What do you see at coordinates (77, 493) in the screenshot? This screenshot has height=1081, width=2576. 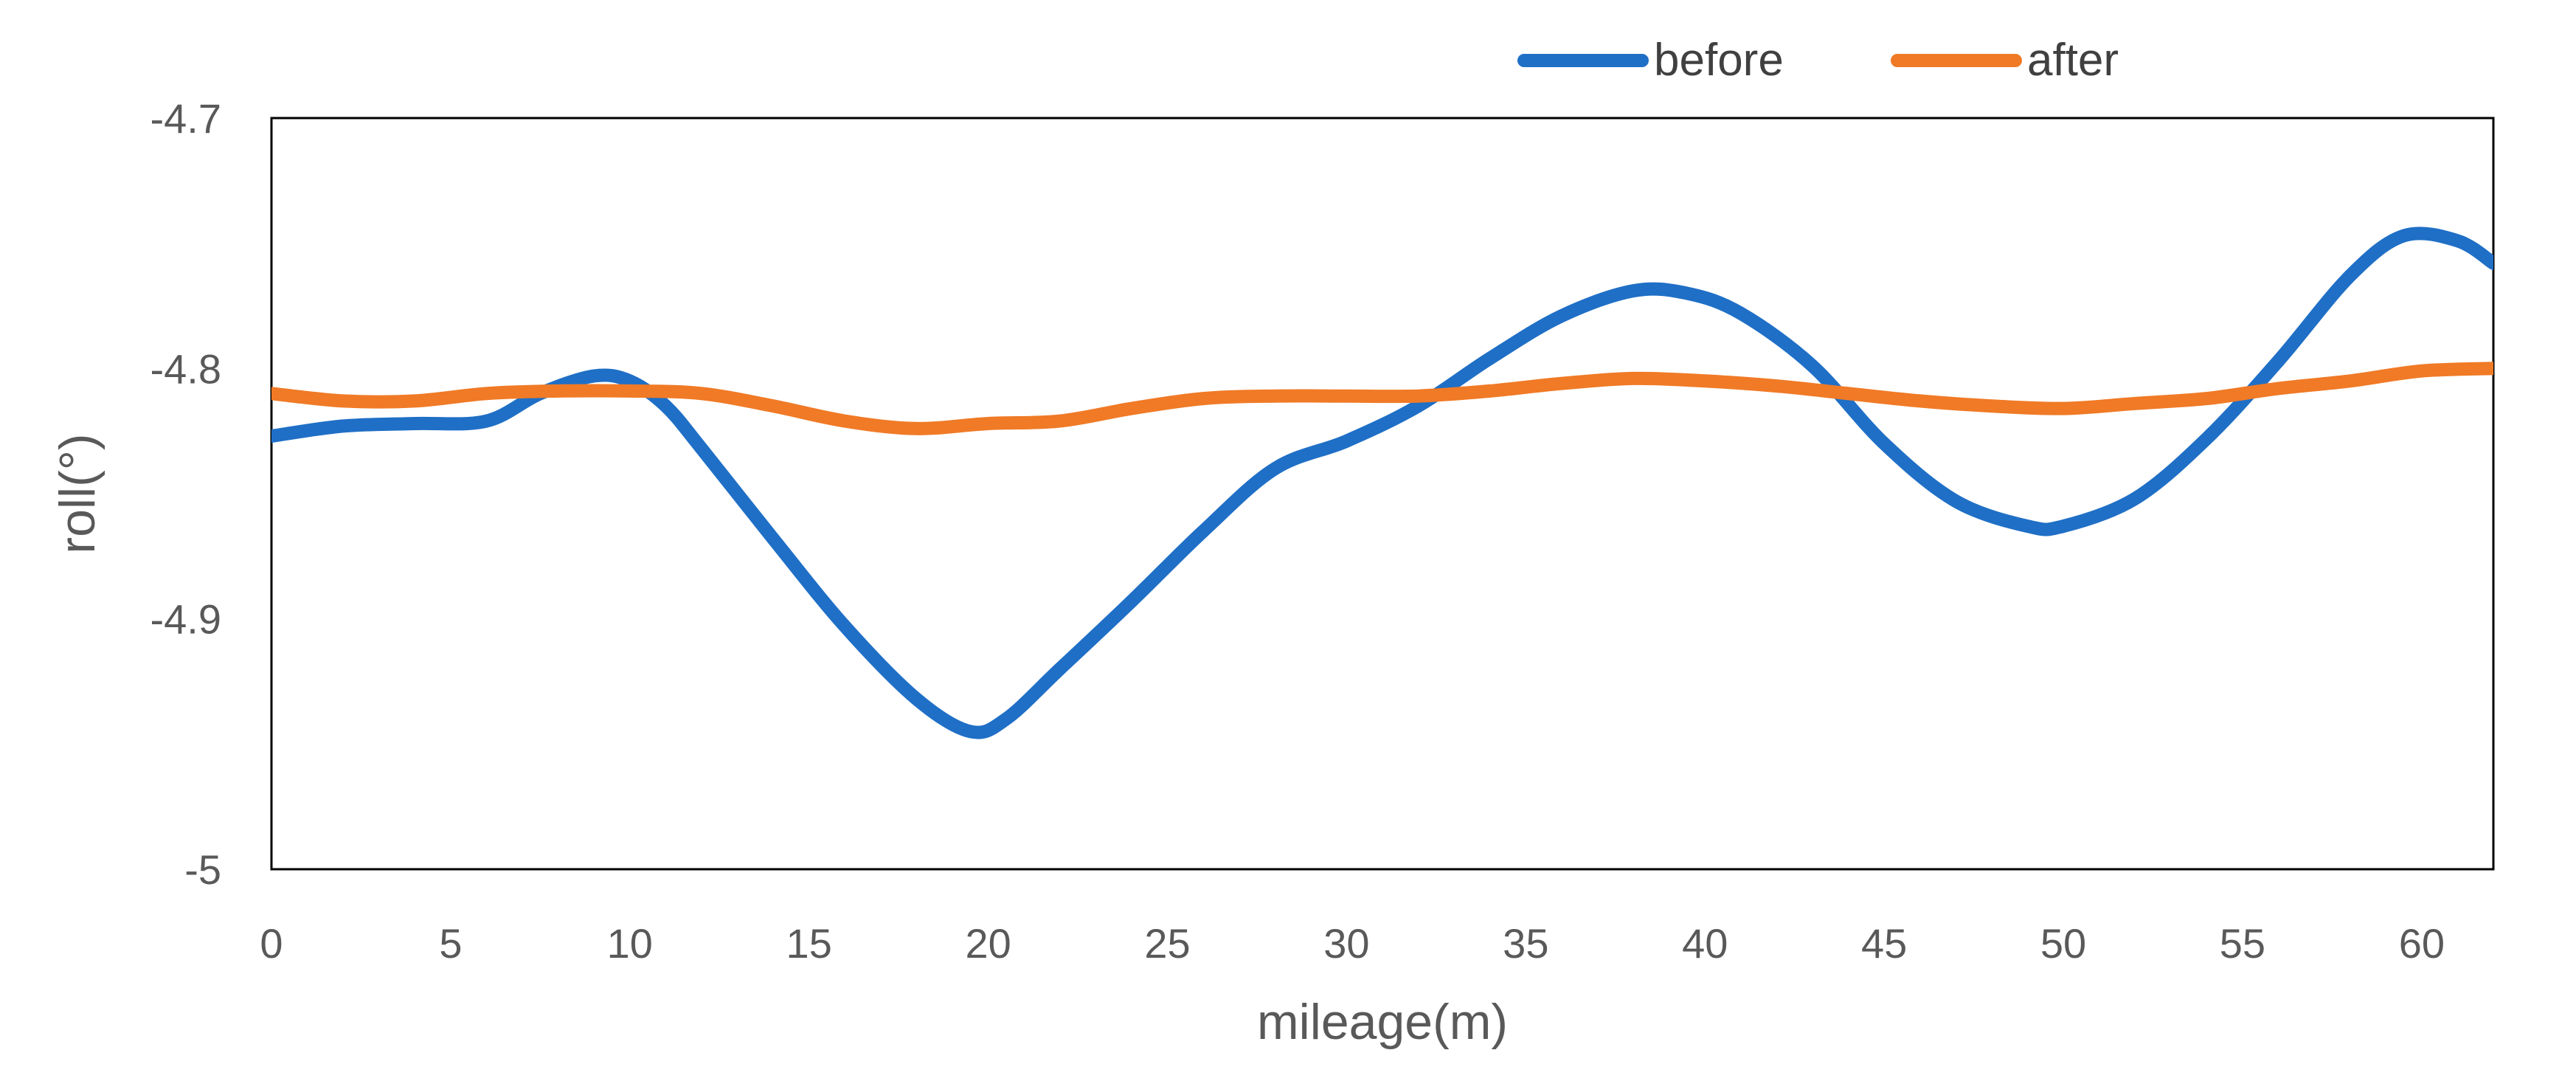 I see `y-axis-title: roll(°)` at bounding box center [77, 493].